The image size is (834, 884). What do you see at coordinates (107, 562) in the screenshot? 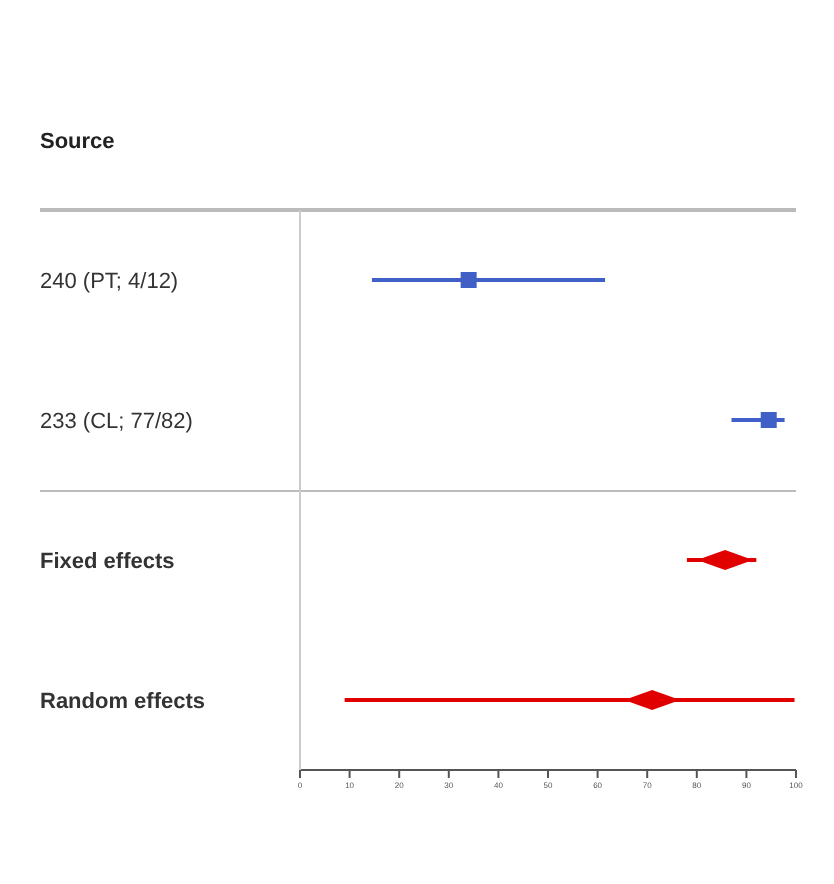
I see `y-tick-label: Fixed effects` at bounding box center [107, 562].